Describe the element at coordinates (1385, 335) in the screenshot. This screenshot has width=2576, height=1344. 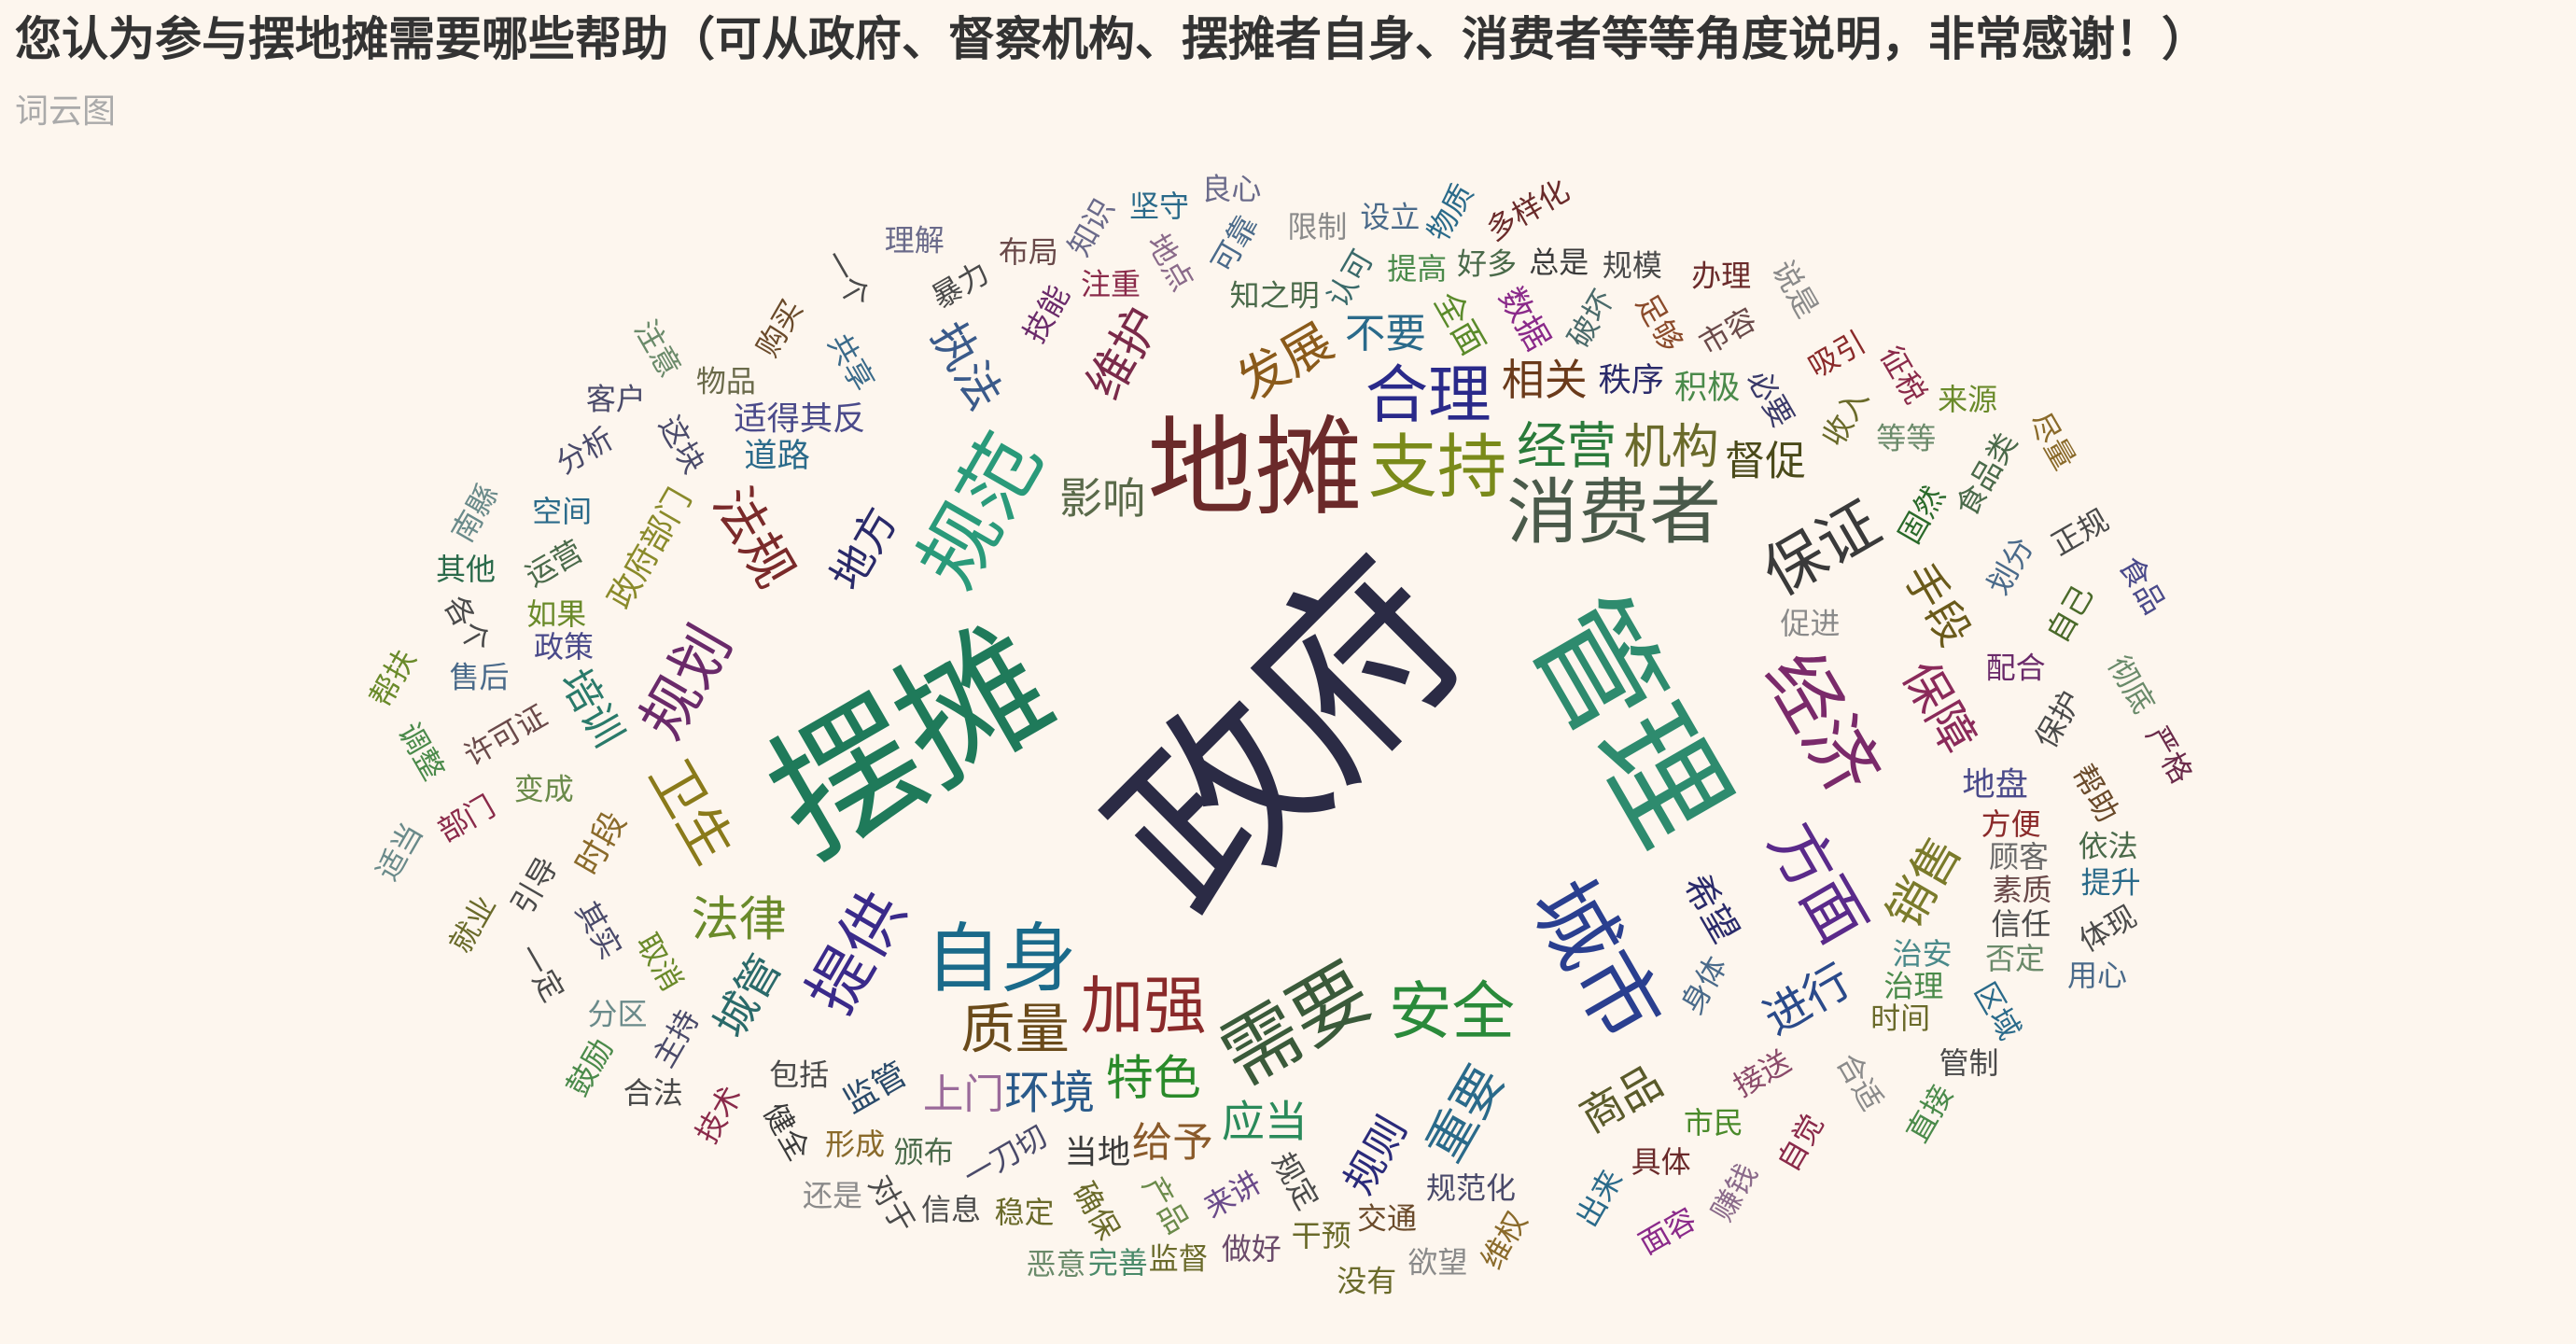
I see `word-不要: 不要` at that location.